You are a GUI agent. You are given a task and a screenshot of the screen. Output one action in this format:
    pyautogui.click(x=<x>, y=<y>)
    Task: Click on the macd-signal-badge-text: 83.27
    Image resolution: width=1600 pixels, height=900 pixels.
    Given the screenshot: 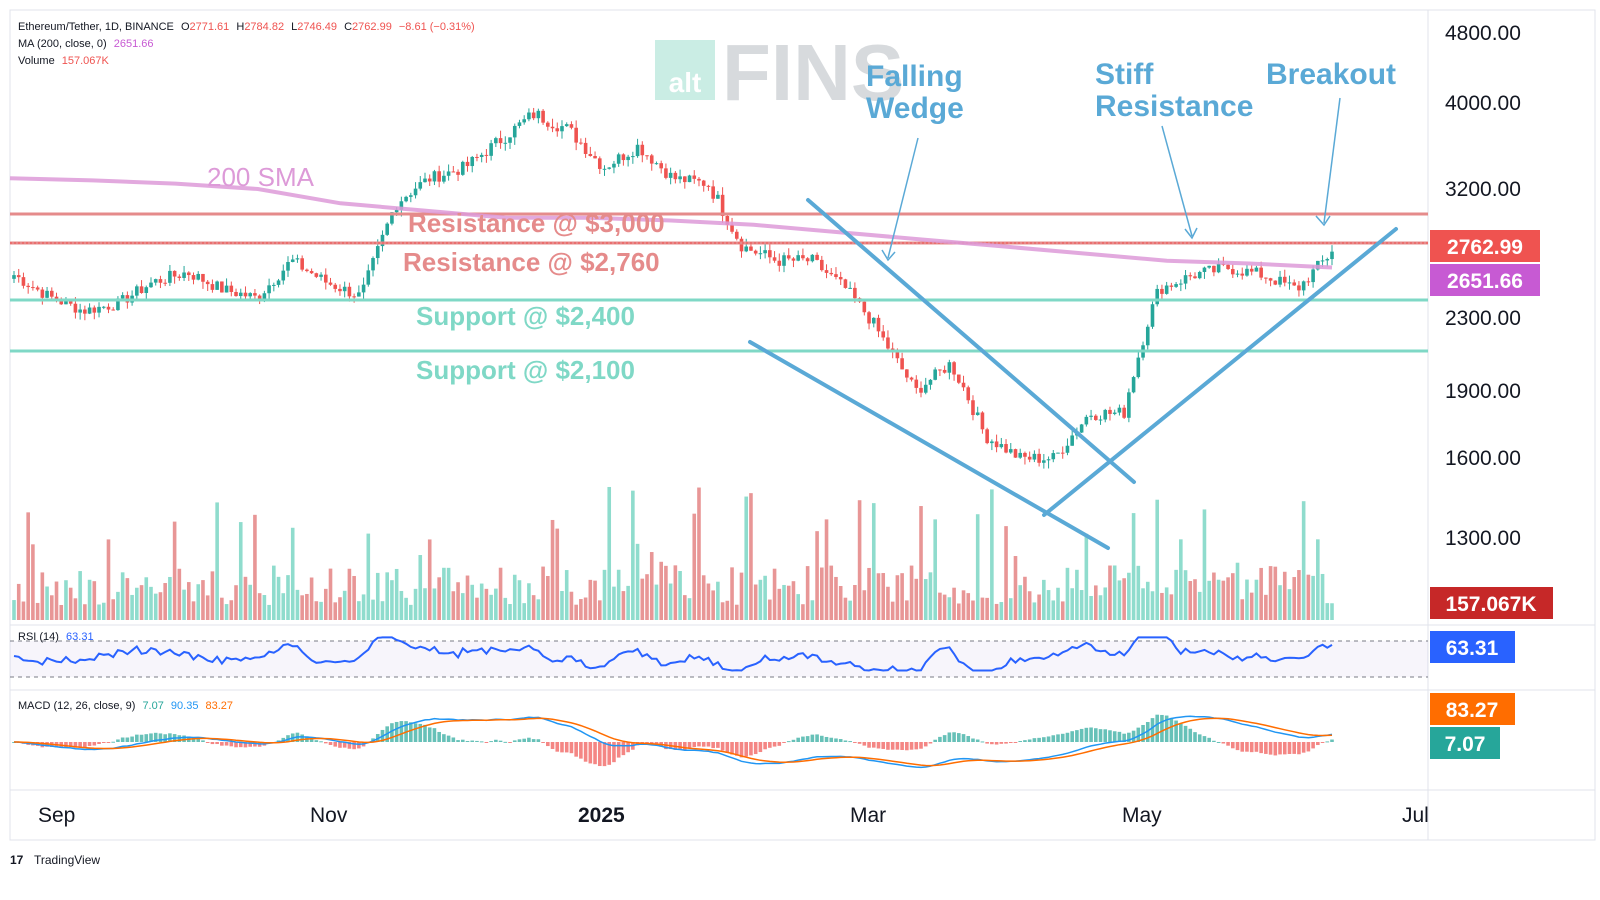 What is the action you would take?
    pyautogui.click(x=1472, y=710)
    